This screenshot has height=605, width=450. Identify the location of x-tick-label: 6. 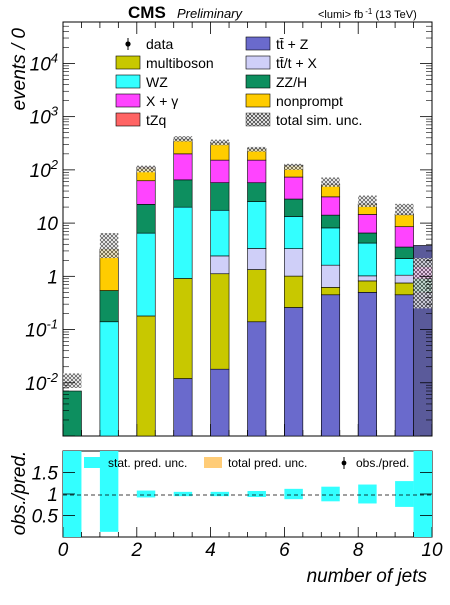
(284, 550).